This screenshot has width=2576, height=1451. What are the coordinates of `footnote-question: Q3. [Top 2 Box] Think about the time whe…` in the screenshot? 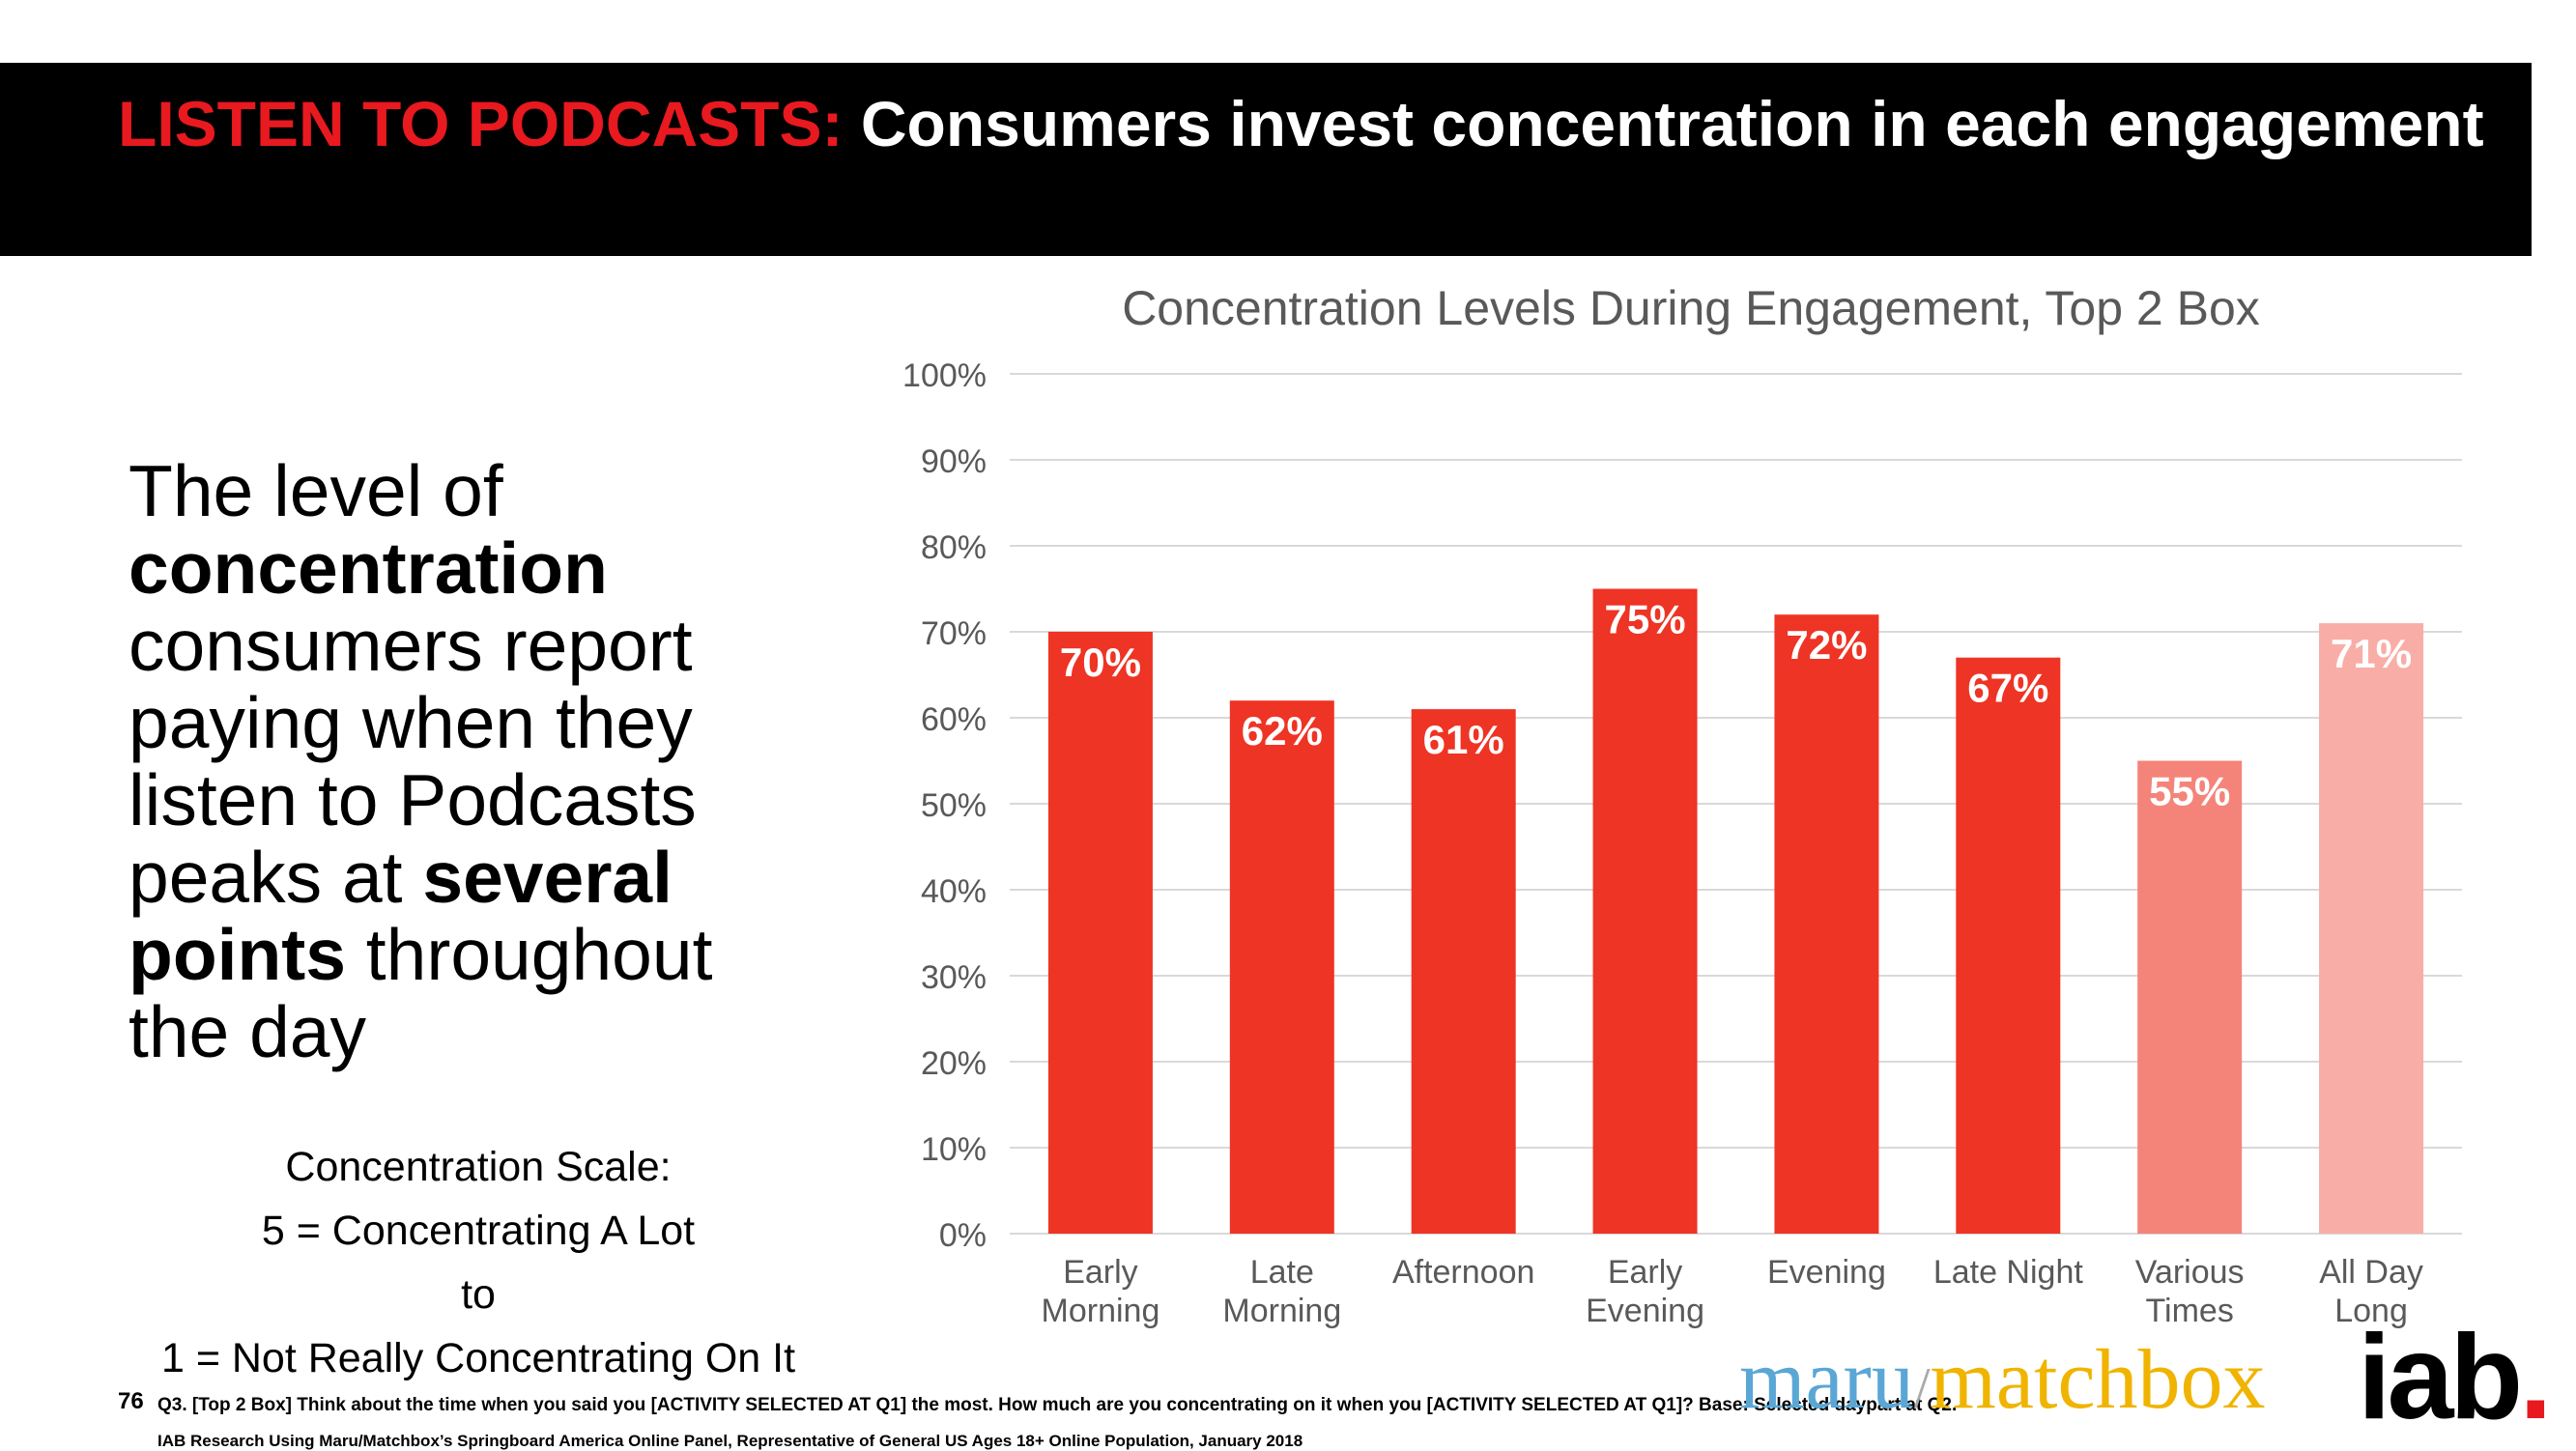 It's located at (1057, 1405).